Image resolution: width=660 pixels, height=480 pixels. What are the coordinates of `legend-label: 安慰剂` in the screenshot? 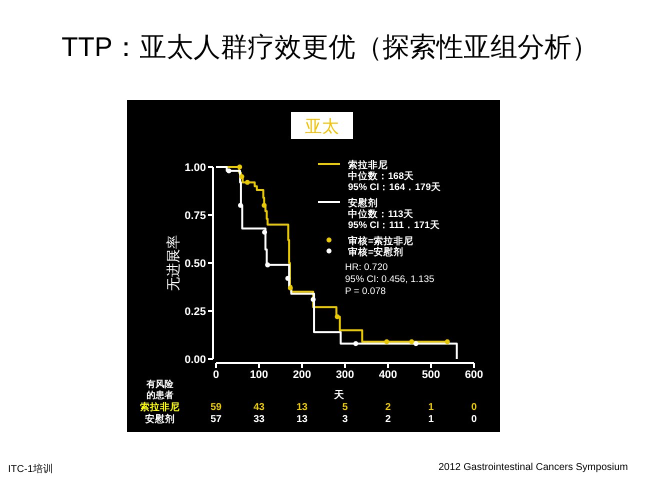 It's located at (363, 203).